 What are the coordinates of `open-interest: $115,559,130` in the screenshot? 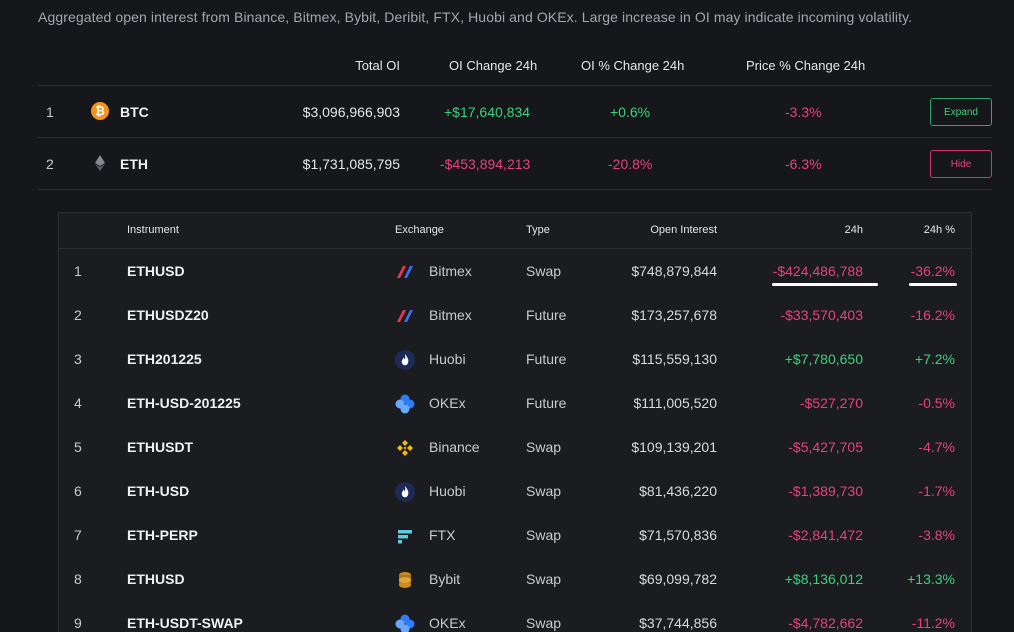 It's located at (674, 359).